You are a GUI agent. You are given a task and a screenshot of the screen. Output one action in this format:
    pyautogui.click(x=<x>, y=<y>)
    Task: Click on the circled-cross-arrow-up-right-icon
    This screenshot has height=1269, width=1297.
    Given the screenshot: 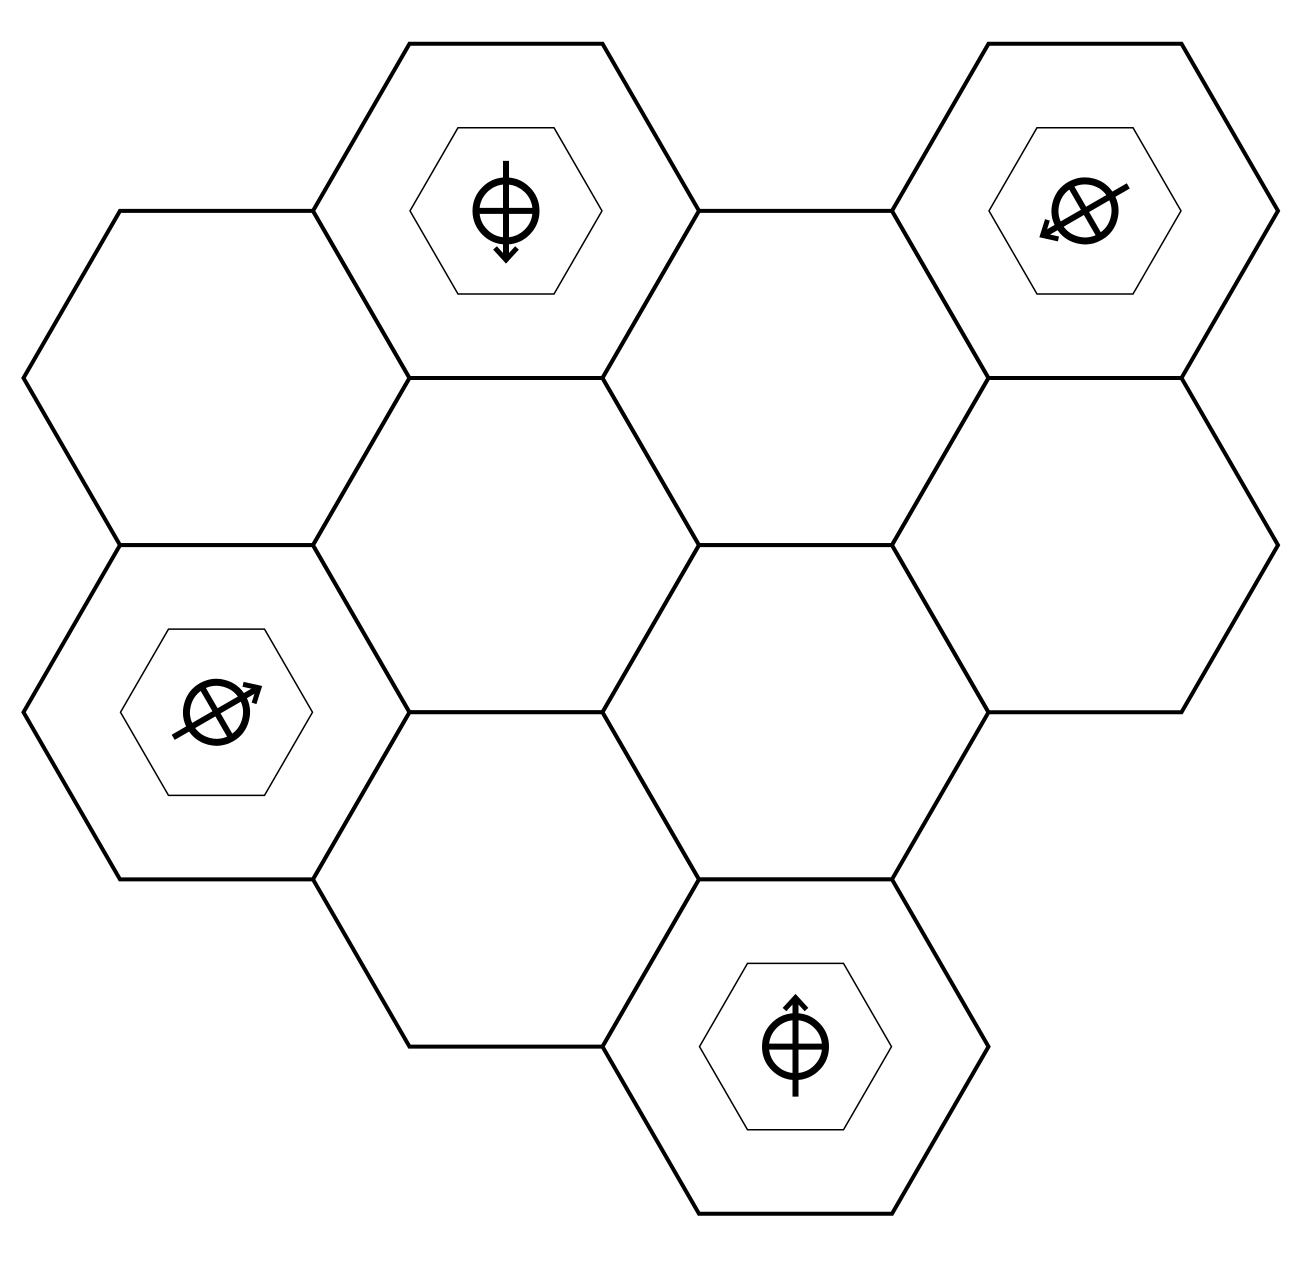 What is the action you would take?
    pyautogui.click(x=217, y=712)
    